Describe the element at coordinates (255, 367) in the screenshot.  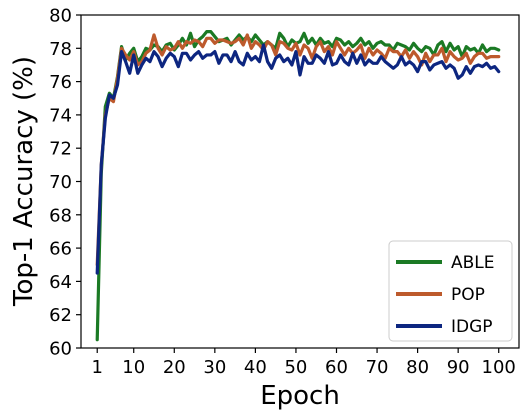
I see `x-tick-label: 40` at that location.